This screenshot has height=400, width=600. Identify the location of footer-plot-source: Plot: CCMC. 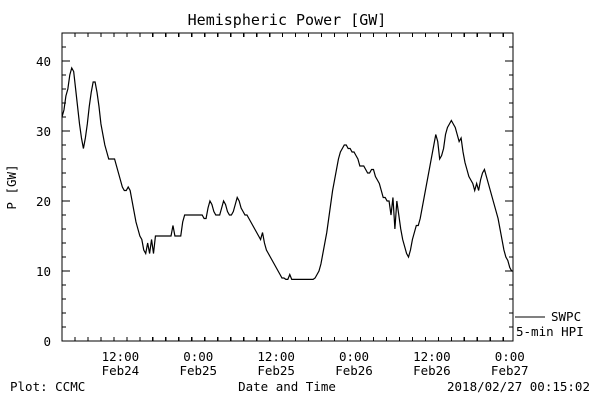
(47, 386).